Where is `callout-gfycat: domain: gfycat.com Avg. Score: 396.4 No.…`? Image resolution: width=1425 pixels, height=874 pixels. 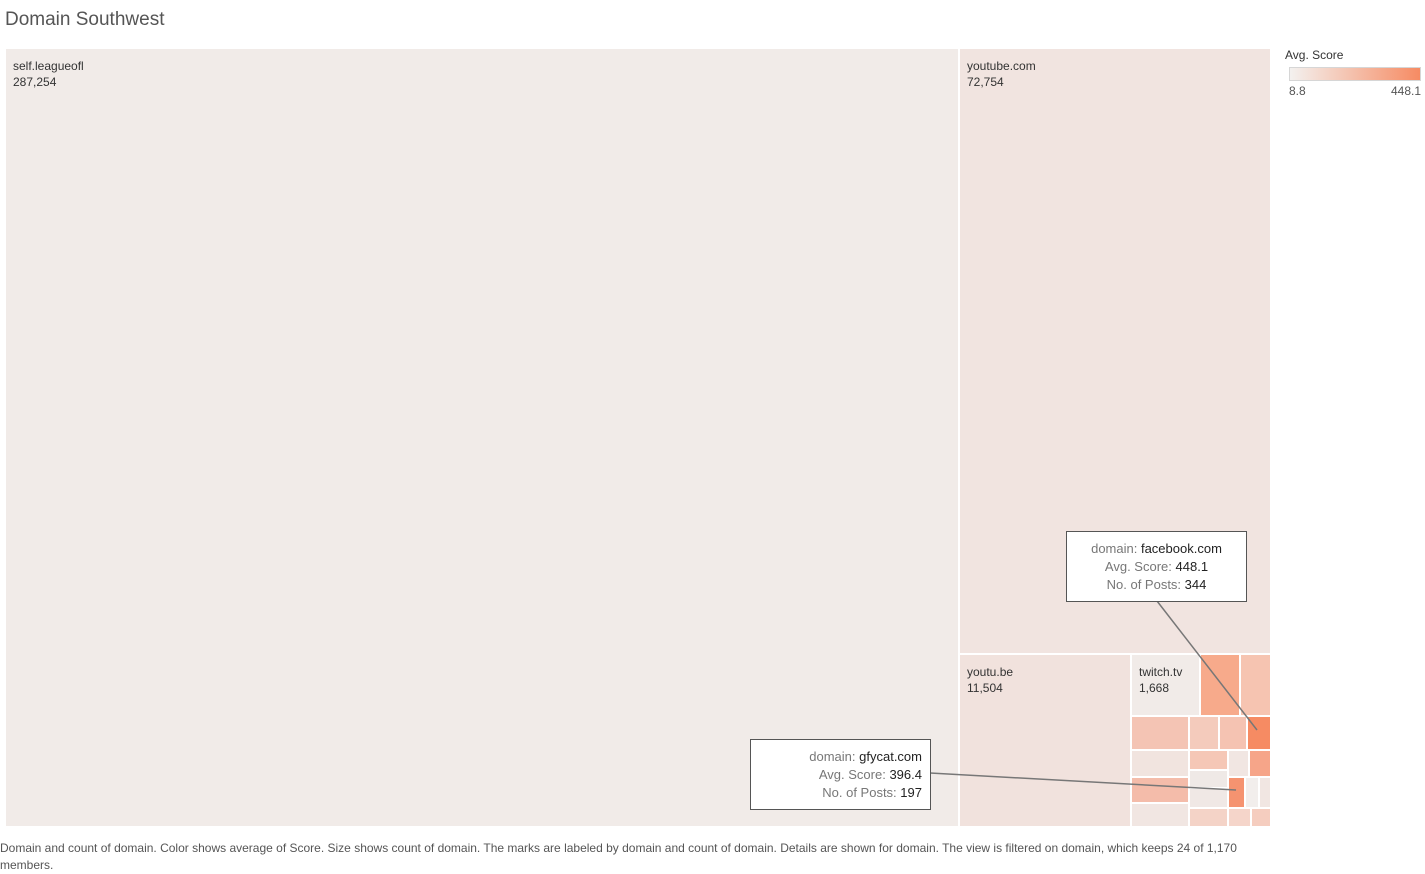 callout-gfycat: domain: gfycat.com Avg. Score: 396.4 No.… is located at coordinates (840, 774).